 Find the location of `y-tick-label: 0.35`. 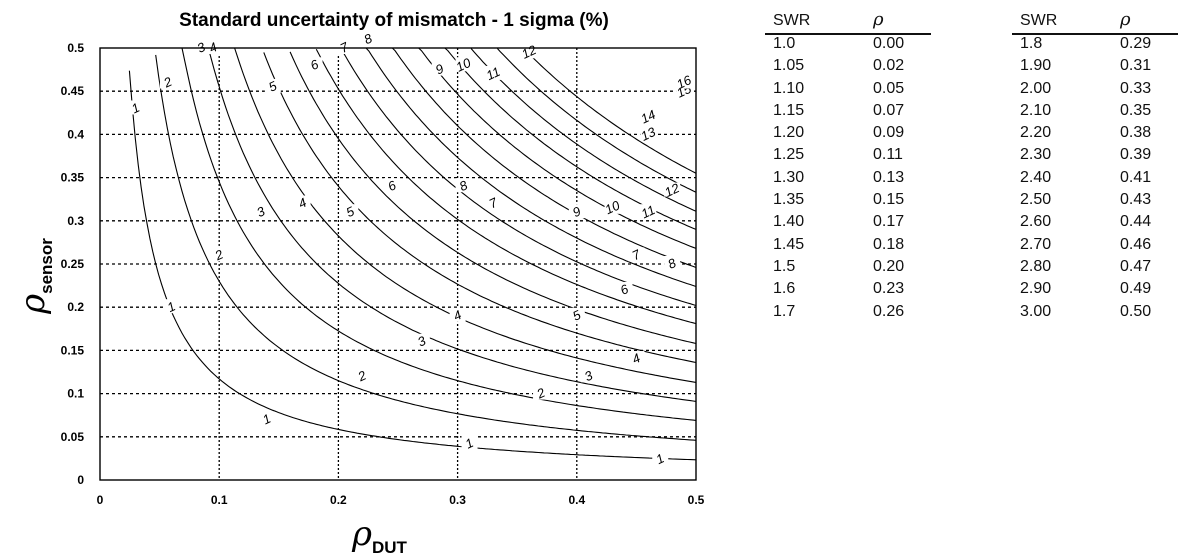

y-tick-label: 0.35 is located at coordinates (73, 178).